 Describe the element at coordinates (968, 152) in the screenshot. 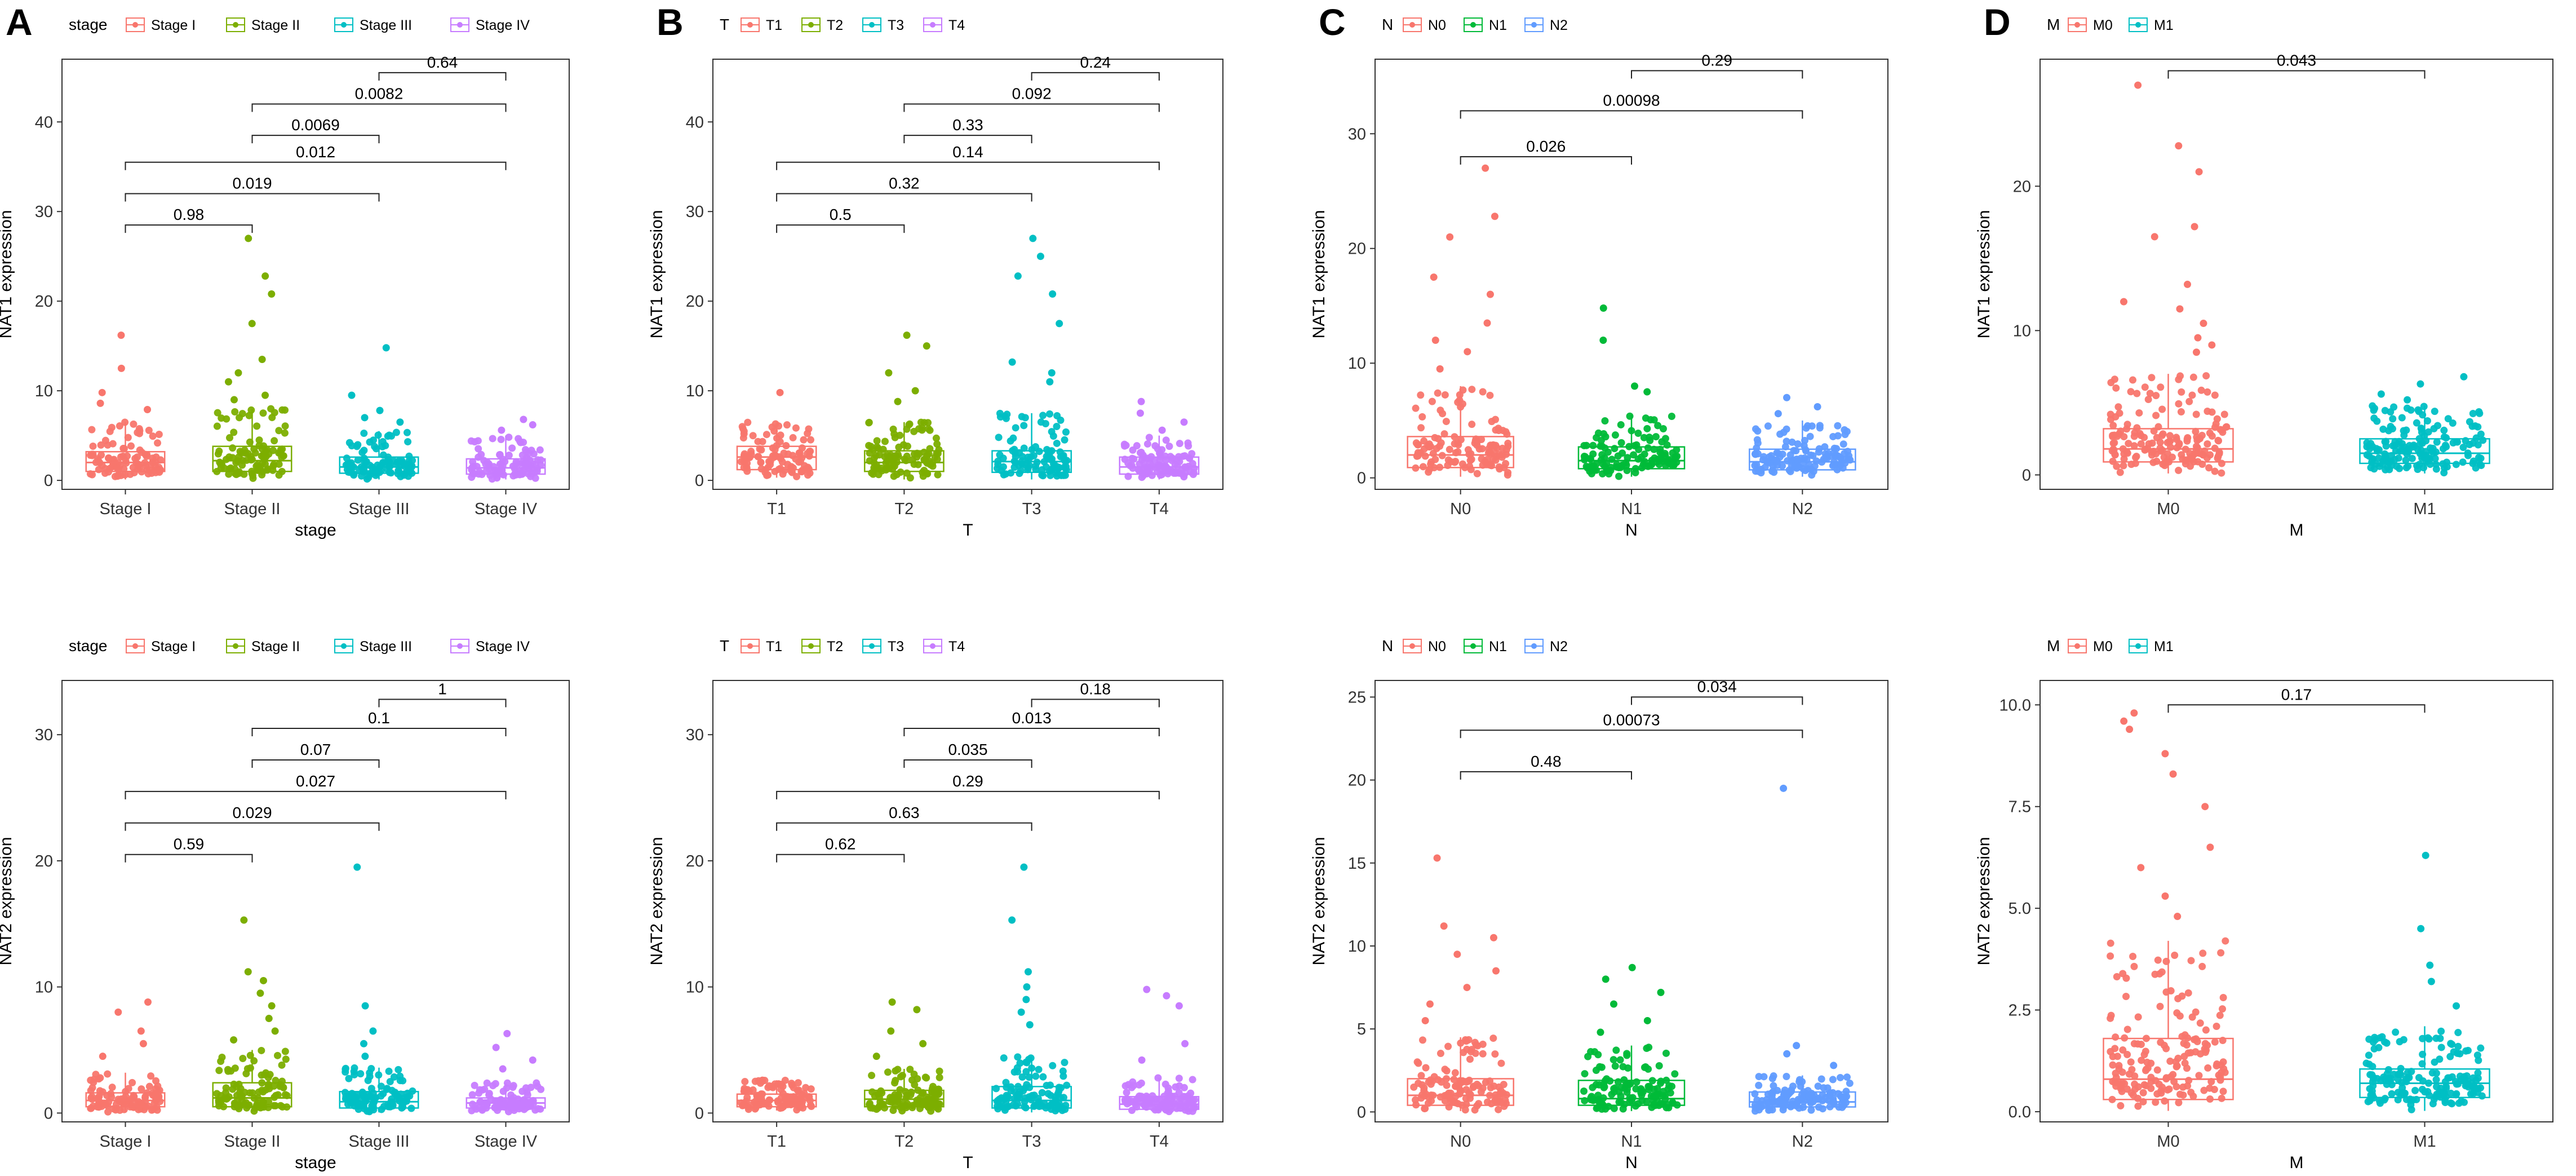

I see `p-value-label: 0.14` at that location.